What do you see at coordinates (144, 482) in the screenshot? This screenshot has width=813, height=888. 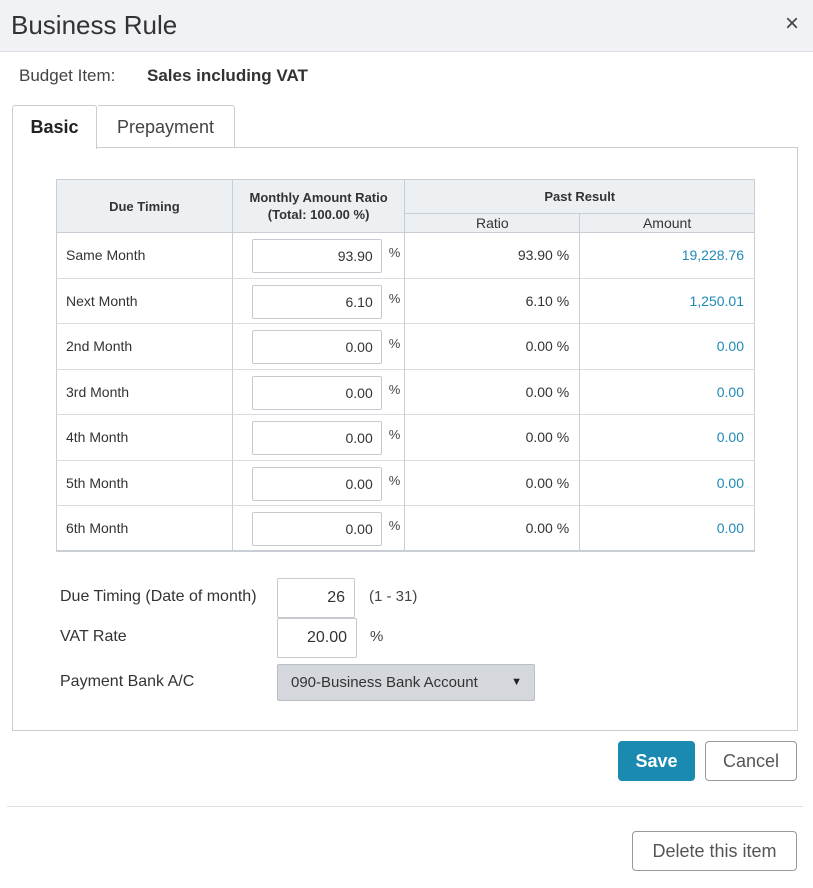 I see `row-timing: 5th Month` at bounding box center [144, 482].